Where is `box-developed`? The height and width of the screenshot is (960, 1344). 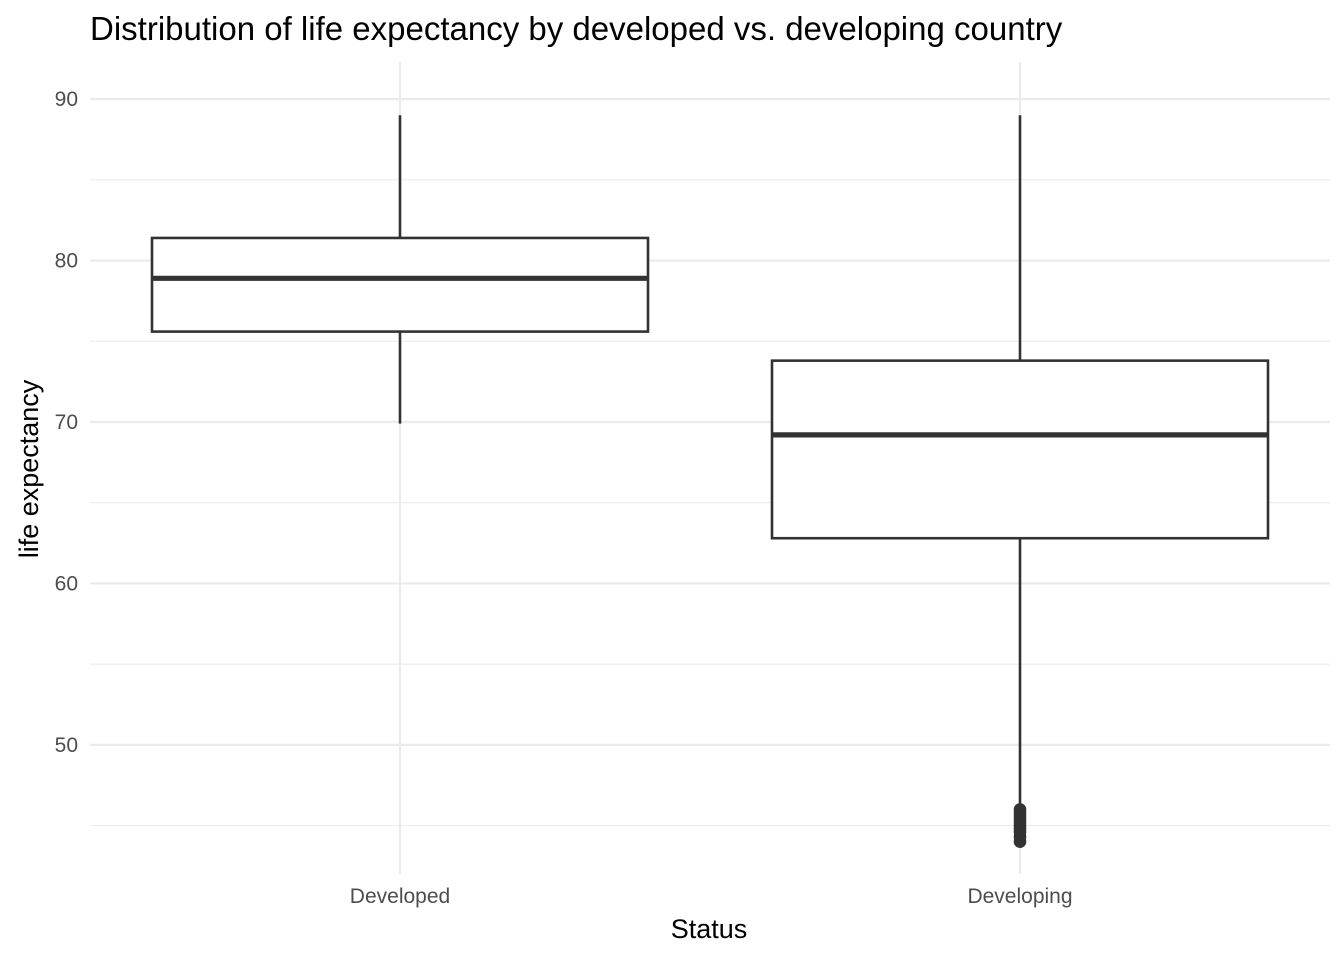 box-developed is located at coordinates (400, 269).